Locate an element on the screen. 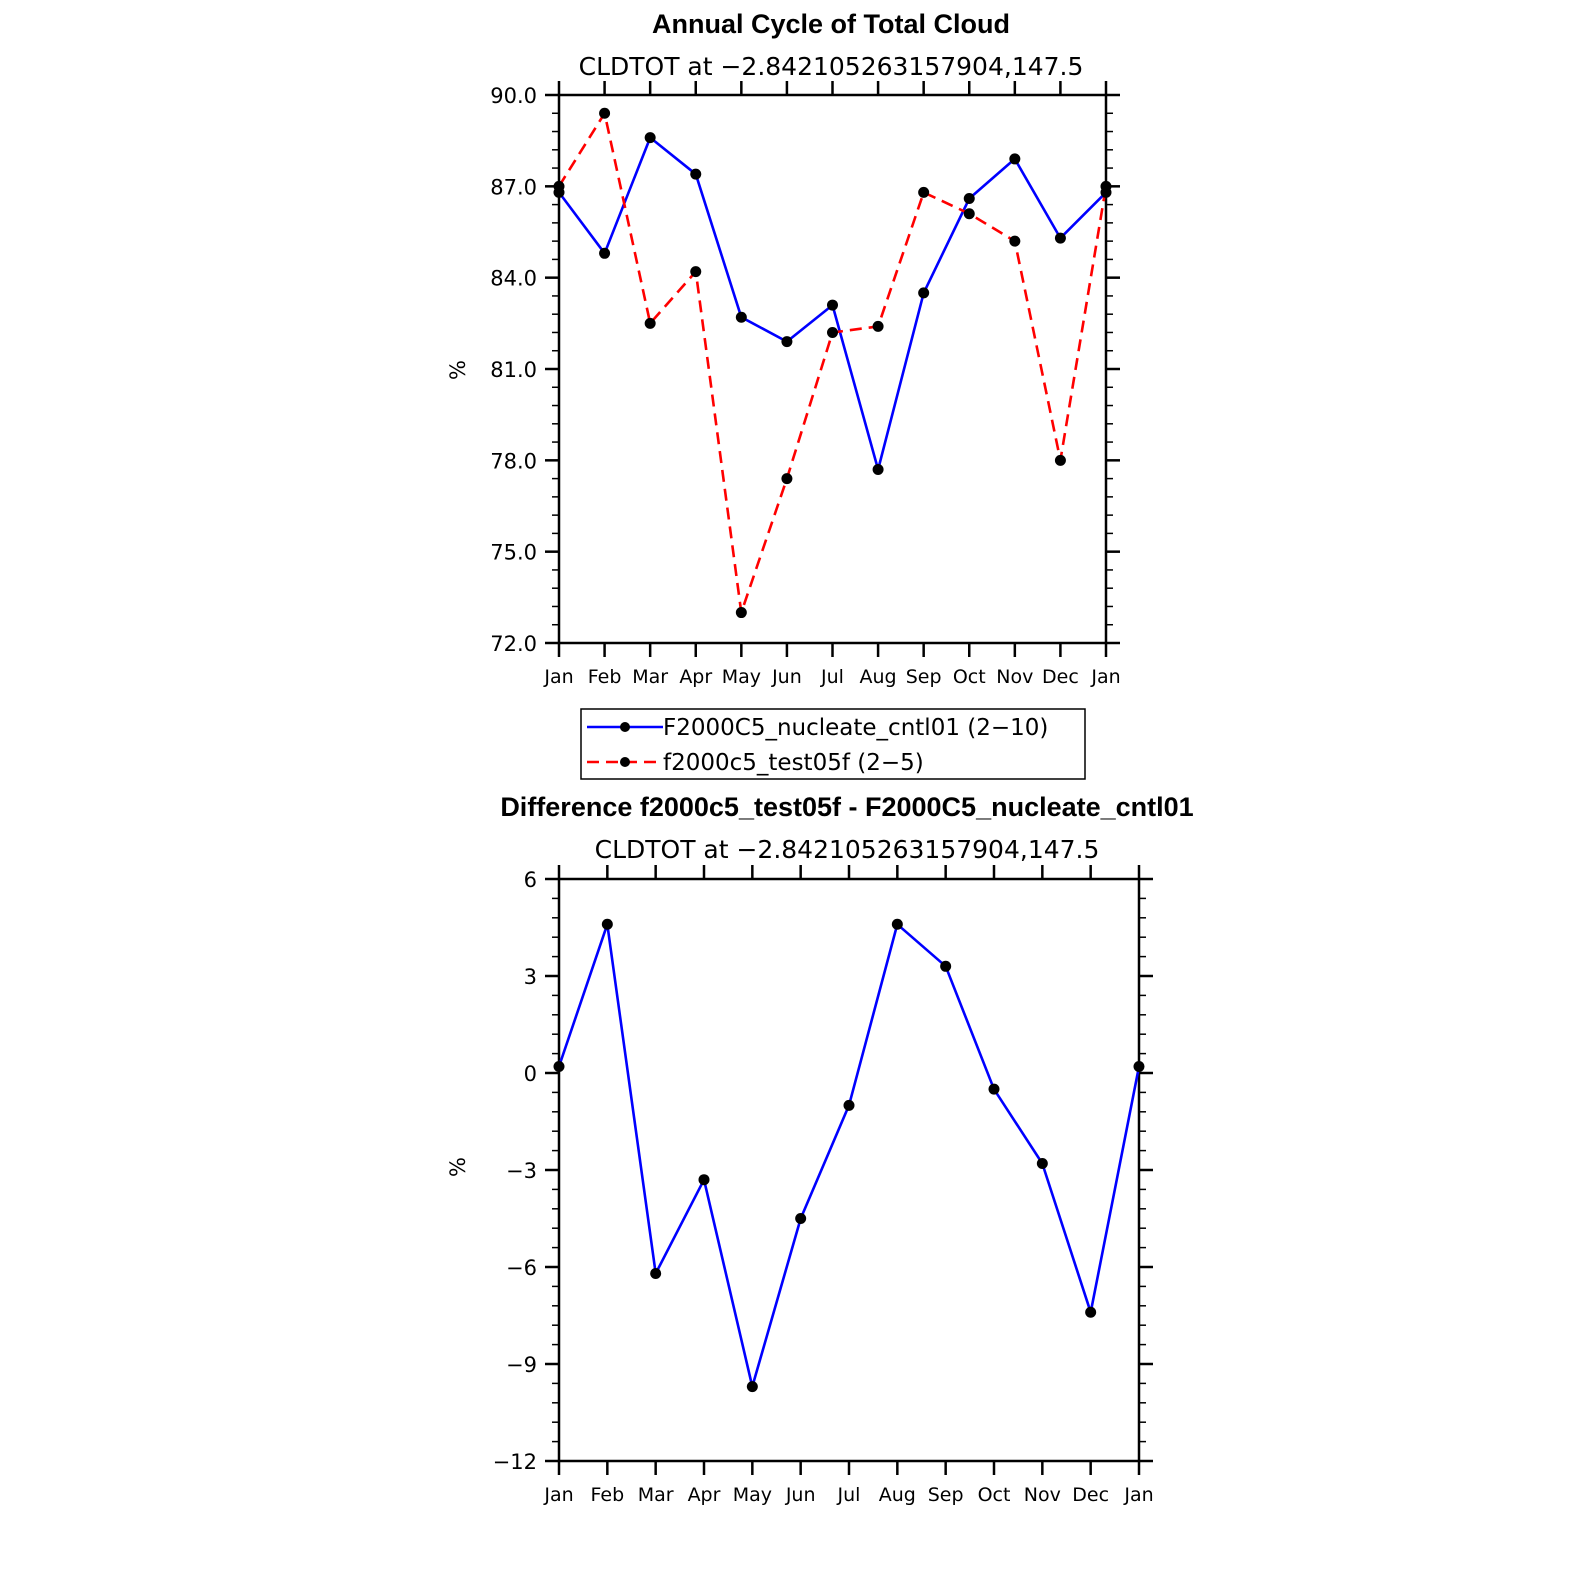  y-tick-label: 3 is located at coordinates (530, 977).